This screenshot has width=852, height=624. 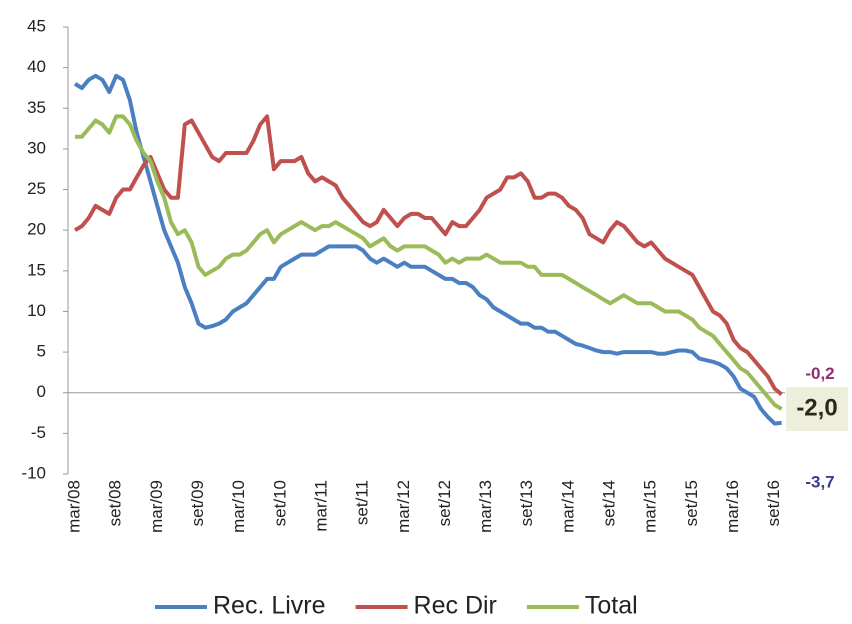 What do you see at coordinates (567, 506) in the screenshot?
I see `x-tick-label: mar/14` at bounding box center [567, 506].